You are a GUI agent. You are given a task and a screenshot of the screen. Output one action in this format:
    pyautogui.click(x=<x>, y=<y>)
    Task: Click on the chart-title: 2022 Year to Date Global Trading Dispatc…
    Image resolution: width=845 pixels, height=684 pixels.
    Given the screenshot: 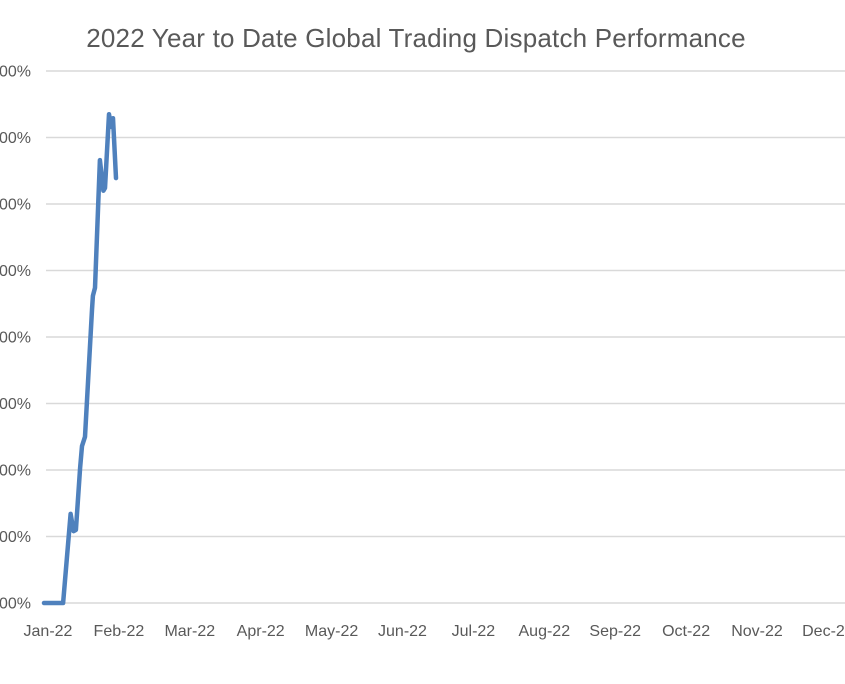 What is the action you would take?
    pyautogui.click(x=416, y=38)
    